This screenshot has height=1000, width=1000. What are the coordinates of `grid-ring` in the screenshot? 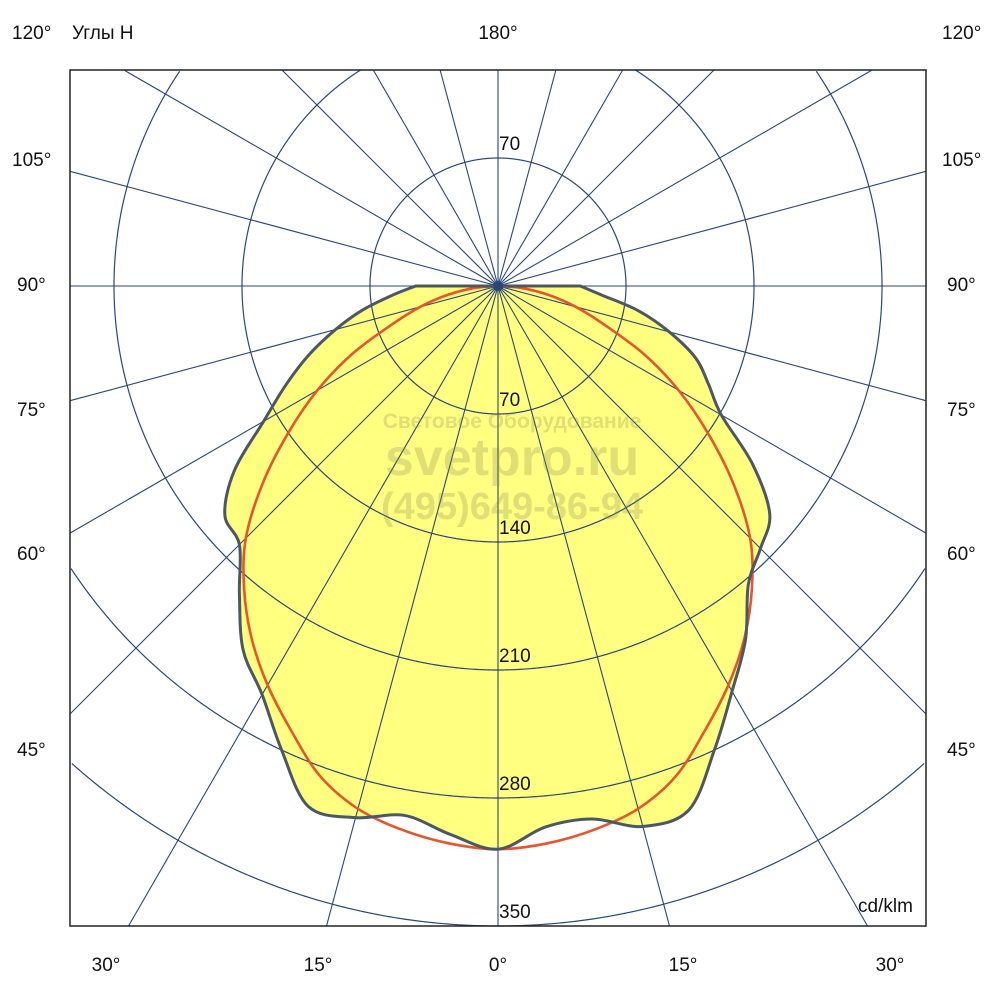 It's located at (498, 845).